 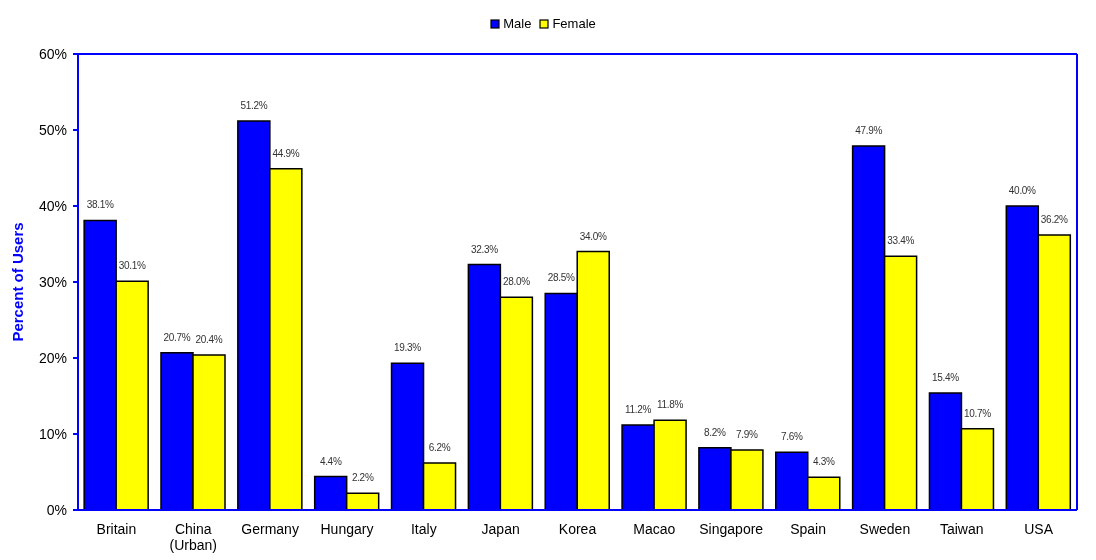 What do you see at coordinates (330, 461) in the screenshot?
I see `data-label: 4.4%` at bounding box center [330, 461].